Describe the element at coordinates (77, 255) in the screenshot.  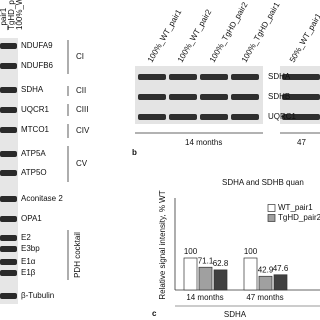
I see `complex-label: PDH cocktail` at that location.